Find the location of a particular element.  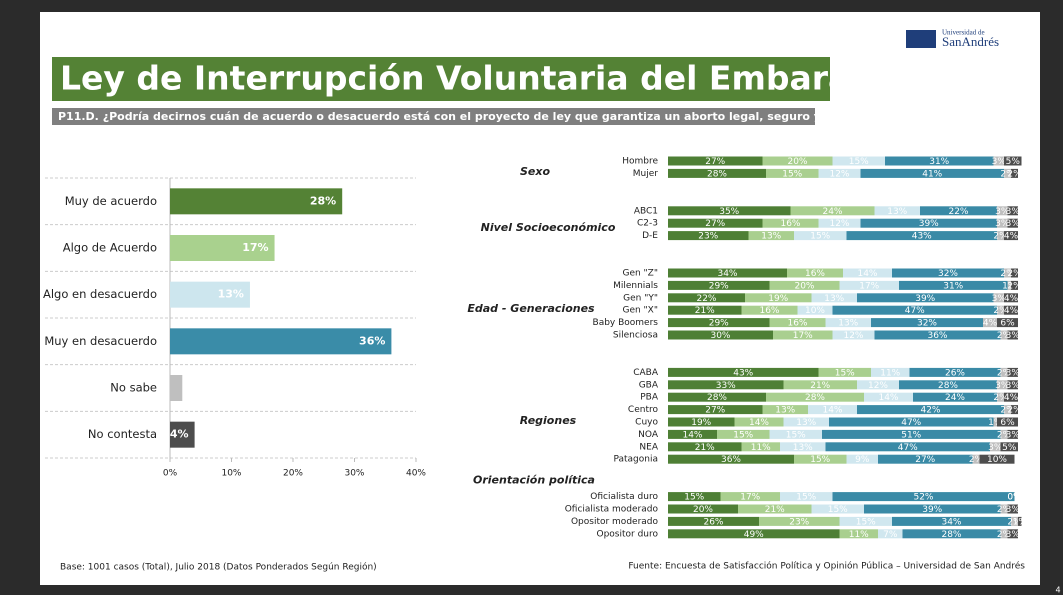

segment-label: 29% is located at coordinates (719, 286).